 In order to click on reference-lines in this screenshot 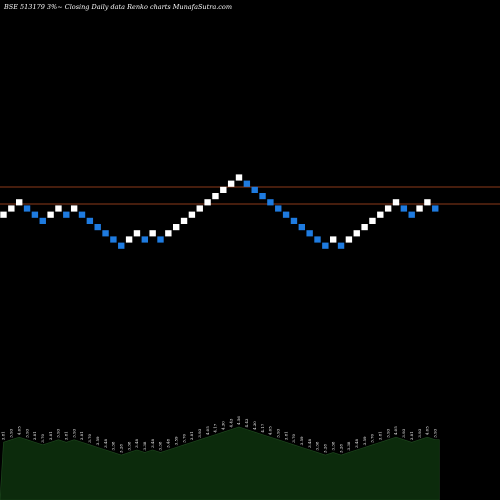, I will do `click(250, 195)`.